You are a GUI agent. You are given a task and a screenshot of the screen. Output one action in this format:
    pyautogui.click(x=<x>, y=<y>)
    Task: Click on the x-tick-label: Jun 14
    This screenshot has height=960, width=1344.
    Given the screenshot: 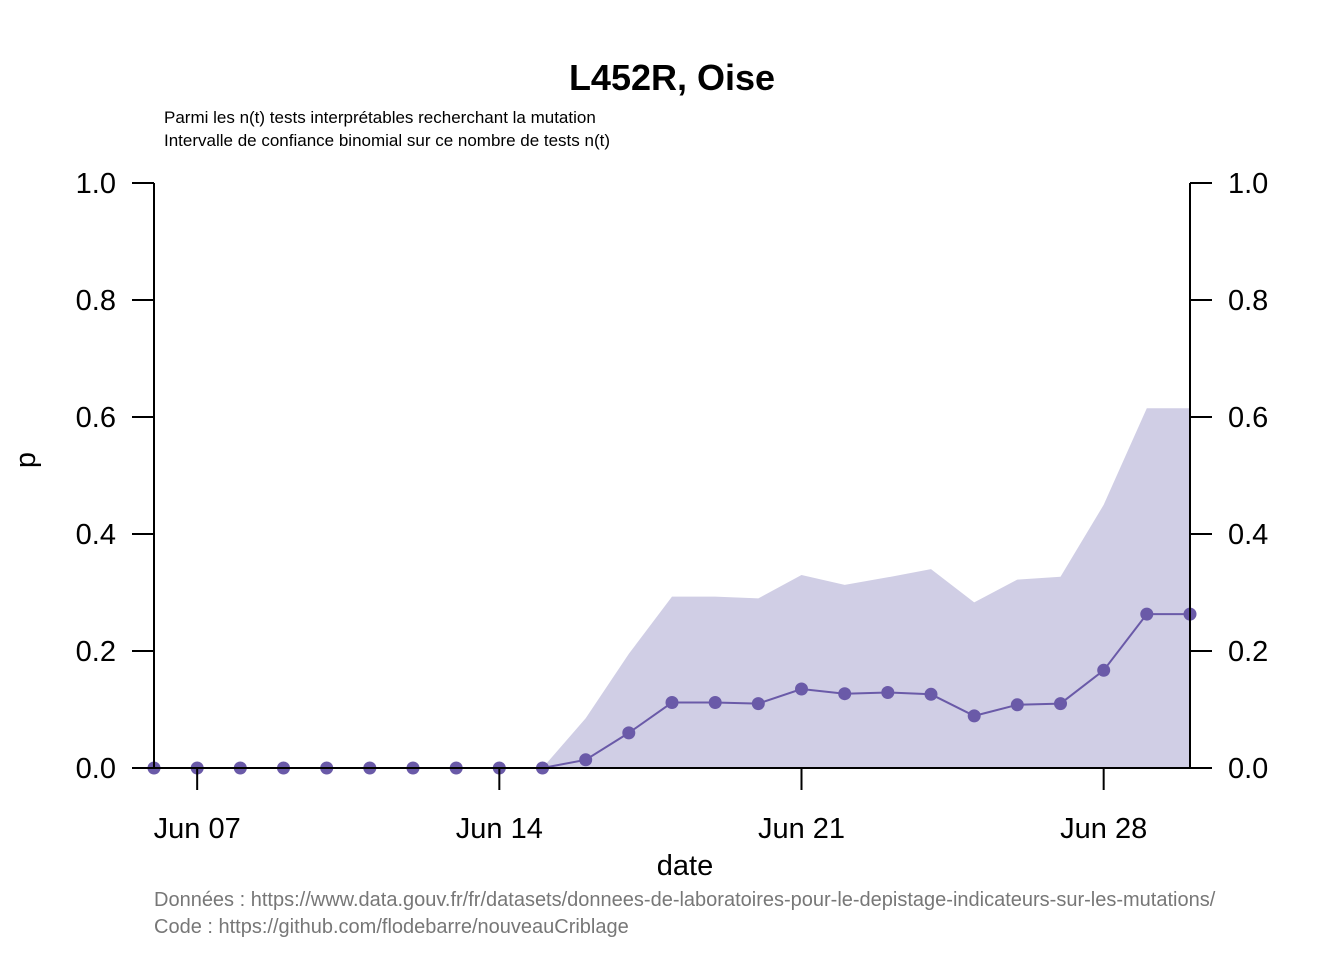 What is the action you would take?
    pyautogui.click(x=499, y=829)
    